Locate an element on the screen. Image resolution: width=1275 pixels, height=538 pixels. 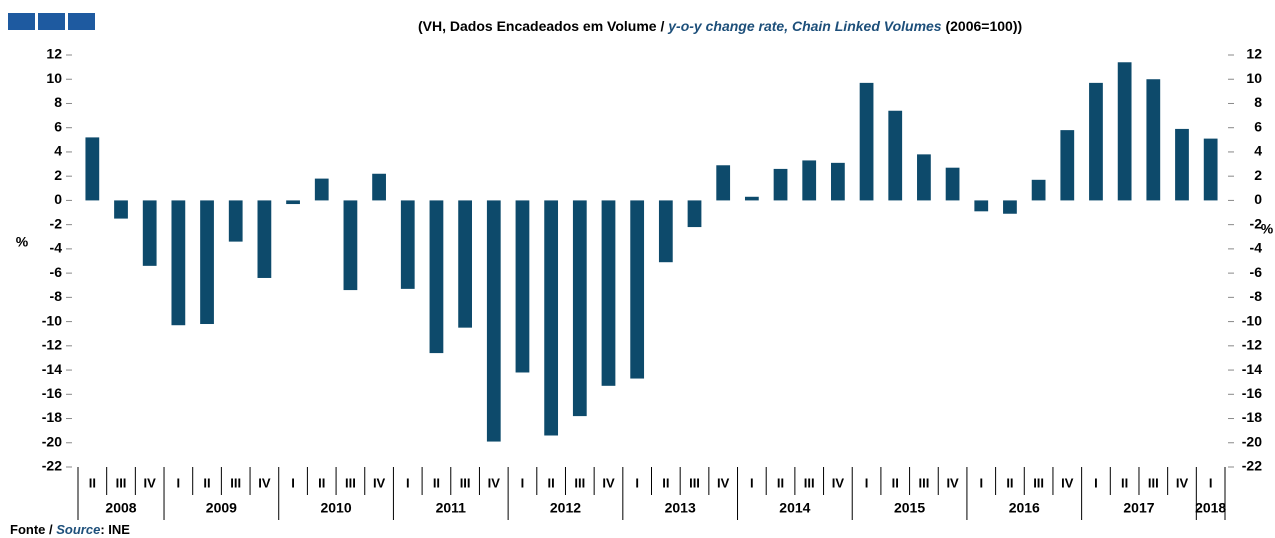
year-label: 2009 is located at coordinates (221, 508).